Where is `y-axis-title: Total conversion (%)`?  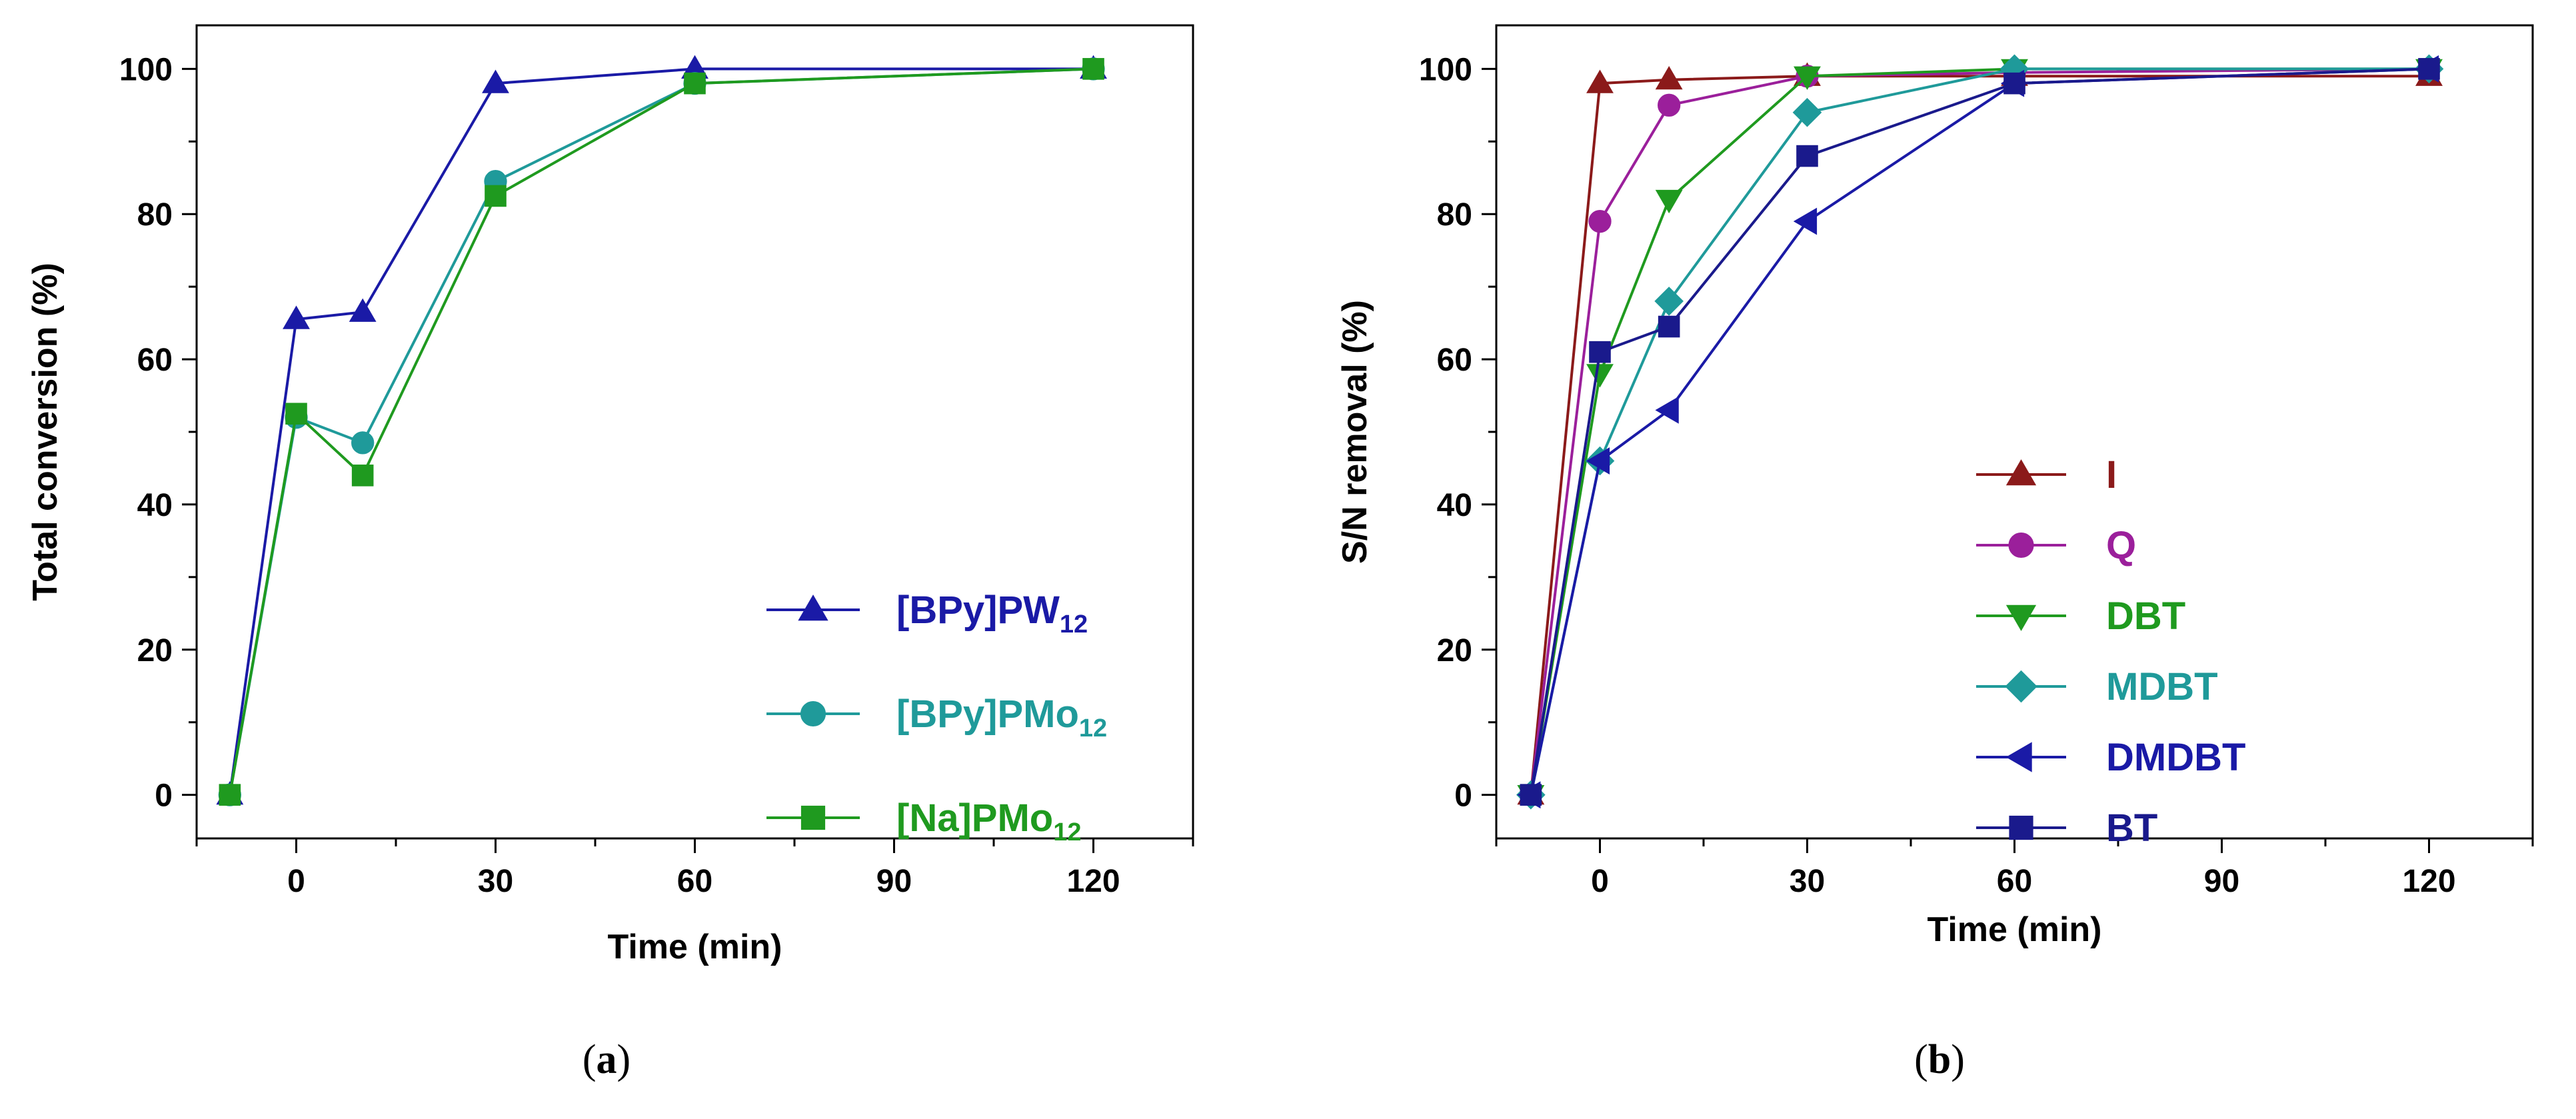
y-axis-title: Total conversion (%) is located at coordinates (46, 432).